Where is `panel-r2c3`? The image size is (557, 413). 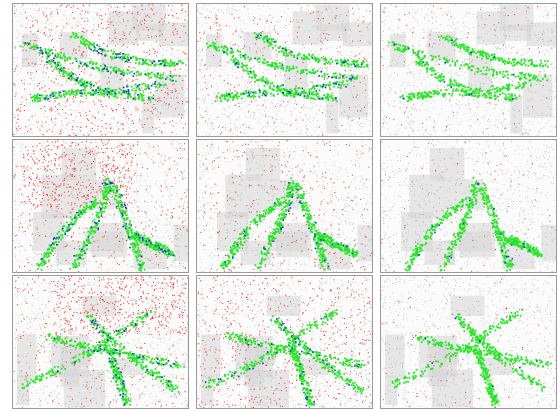
panel-r2c3 is located at coordinates (468, 206).